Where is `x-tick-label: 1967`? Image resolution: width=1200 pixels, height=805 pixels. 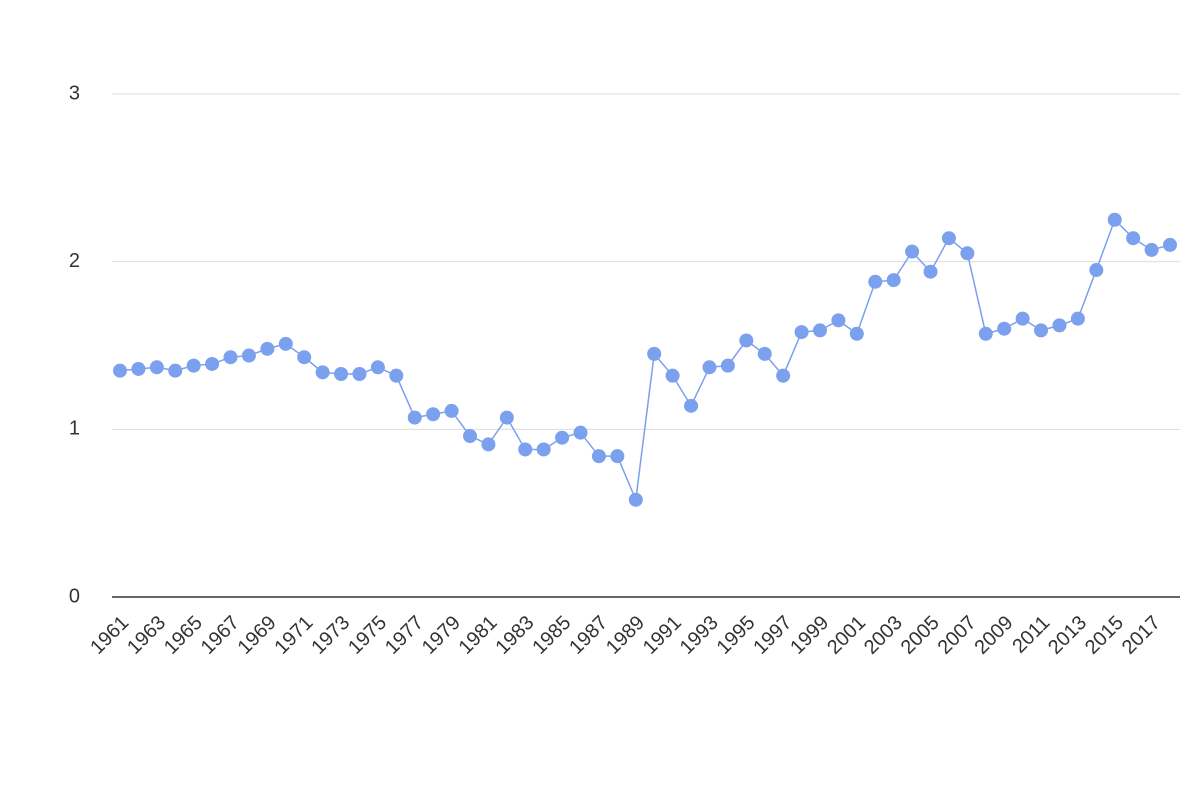
x-tick-label: 1967 is located at coordinates (220, 635).